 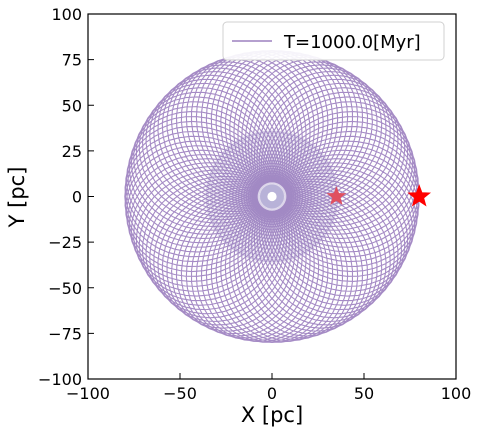 What do you see at coordinates (352, 42) in the screenshot?
I see `legend-label: T=1000.0[Myr]` at bounding box center [352, 42].